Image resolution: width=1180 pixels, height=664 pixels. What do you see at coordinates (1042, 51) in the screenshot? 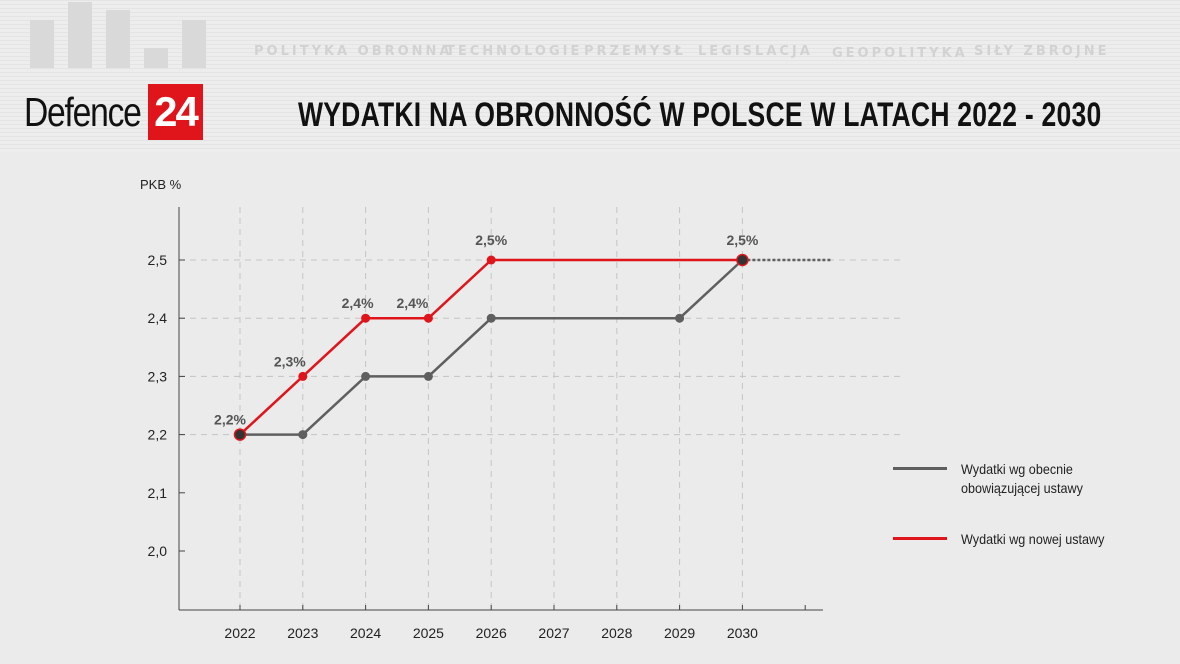
I see `nav-item: SIŁY ZBROJNE` at bounding box center [1042, 51].